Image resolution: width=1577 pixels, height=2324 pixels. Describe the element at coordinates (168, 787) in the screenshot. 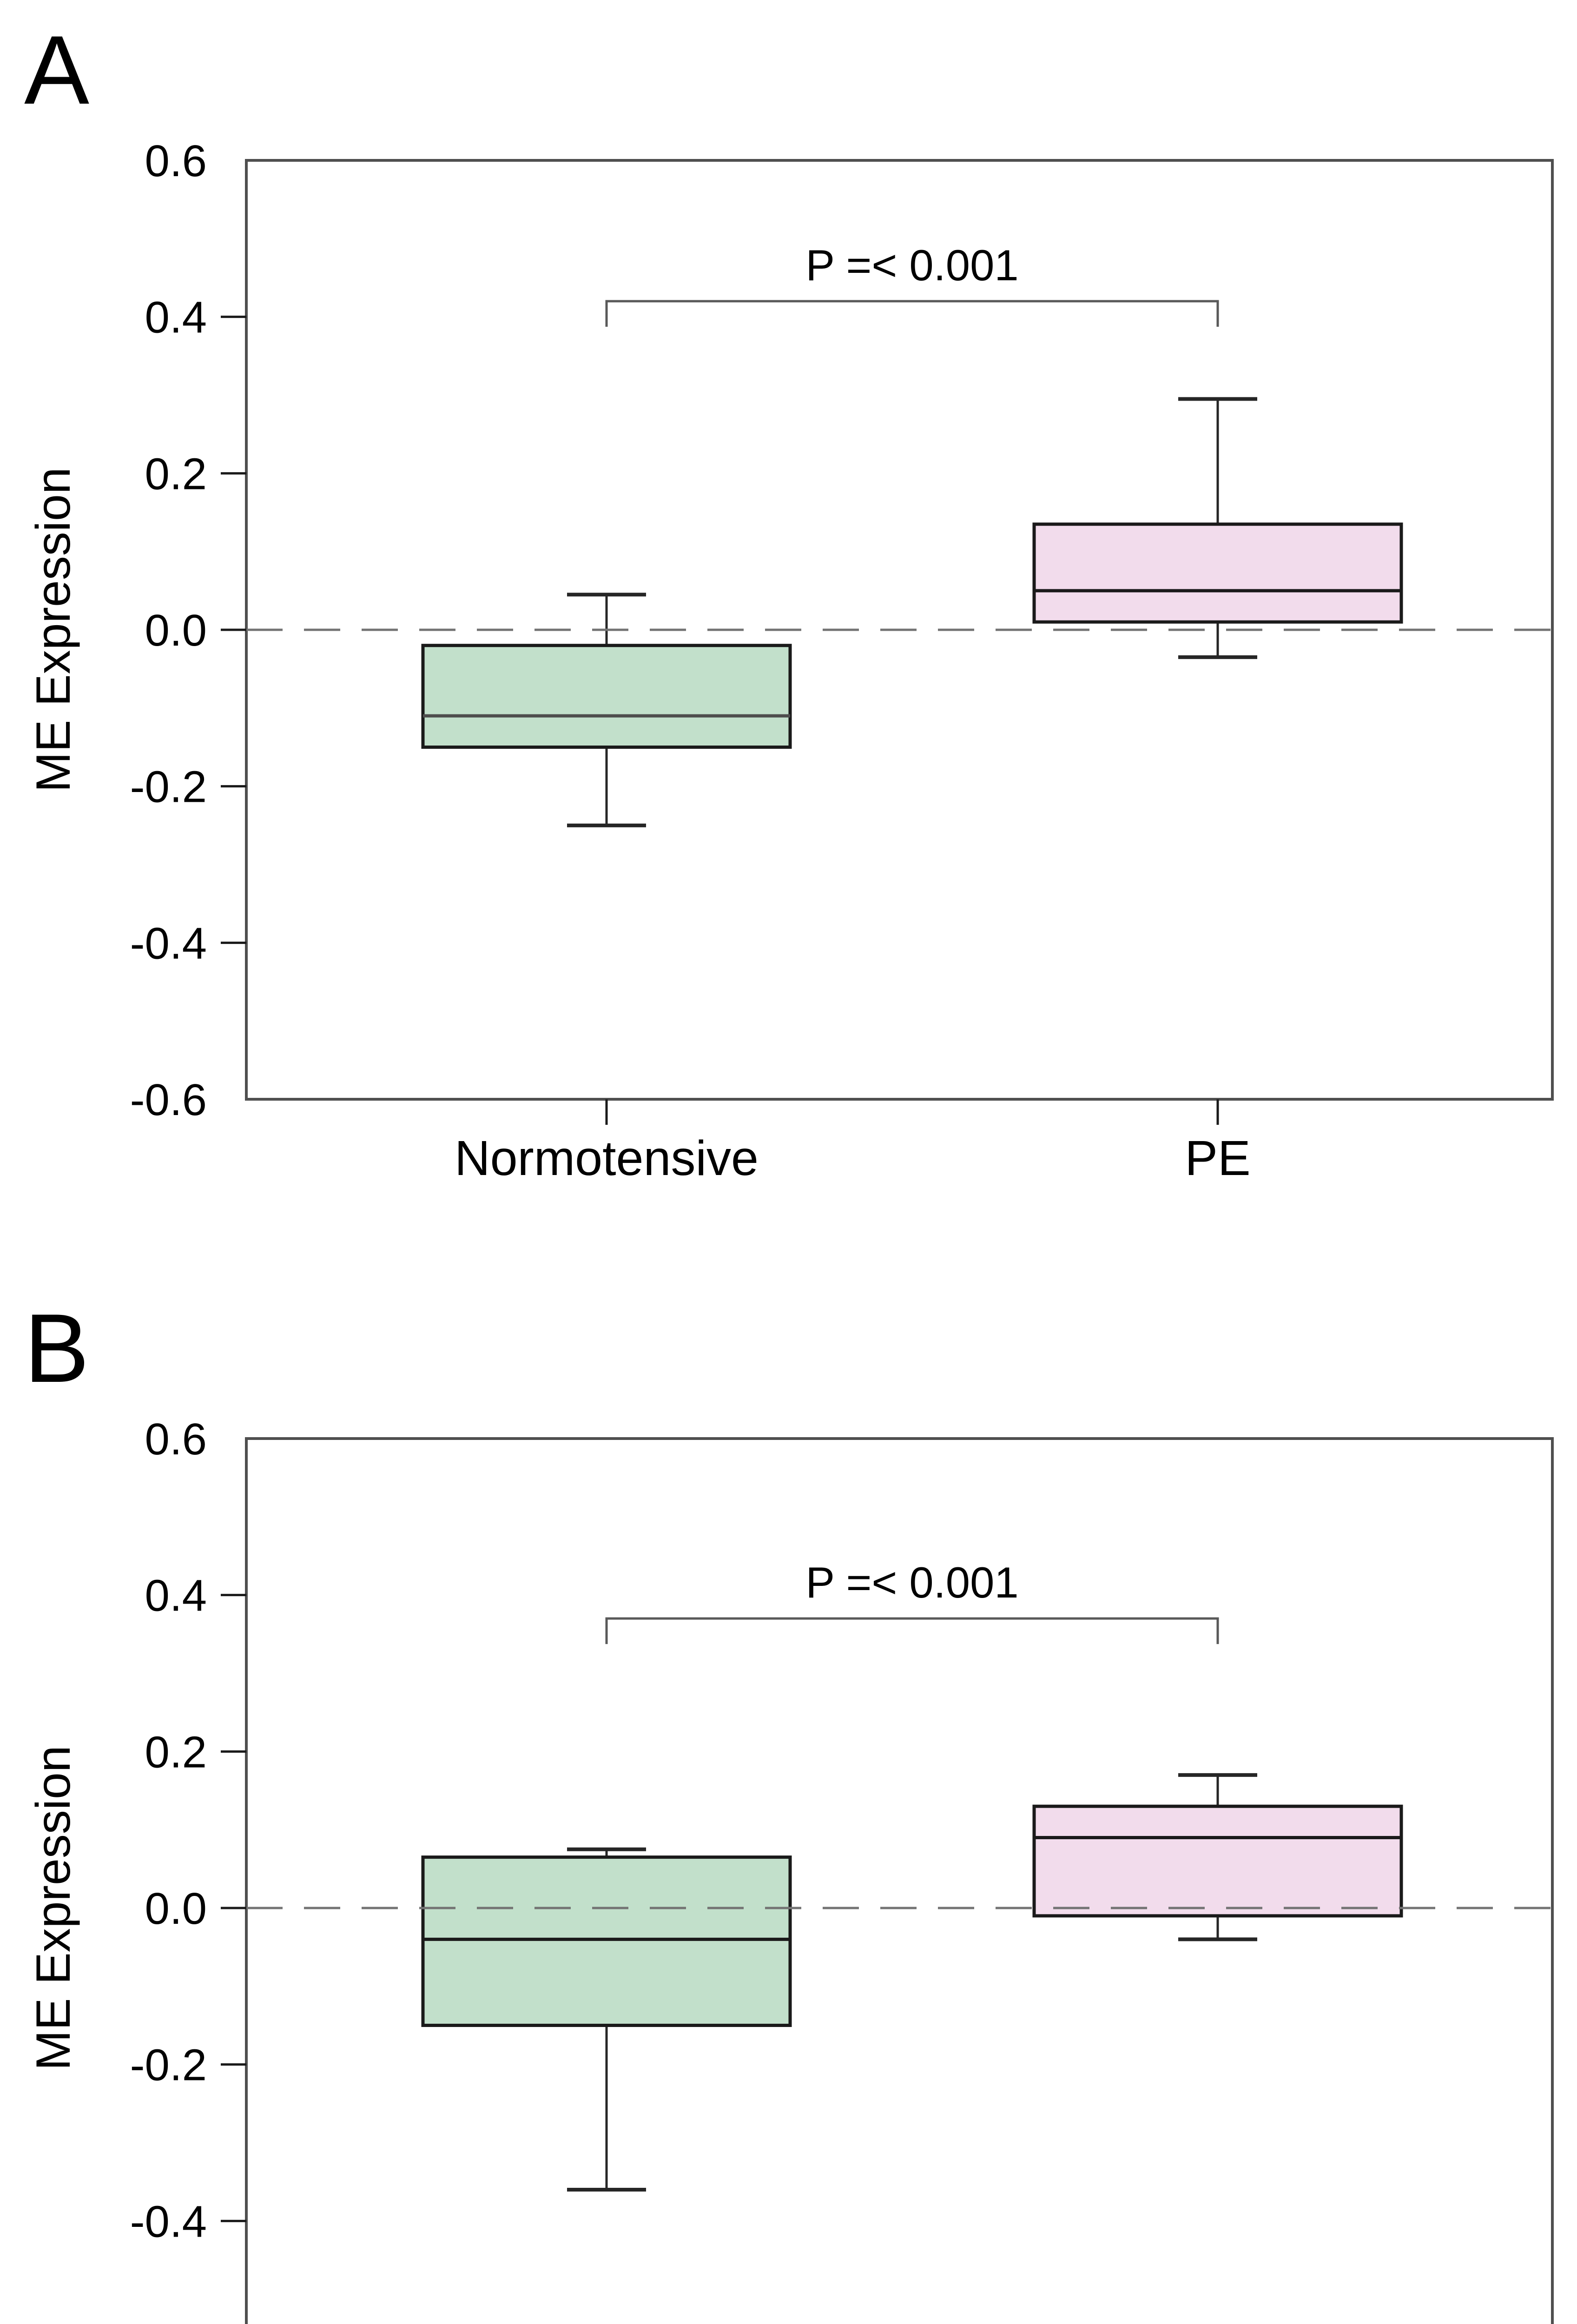

I see `panel-a-ytick-label: -0.2` at that location.